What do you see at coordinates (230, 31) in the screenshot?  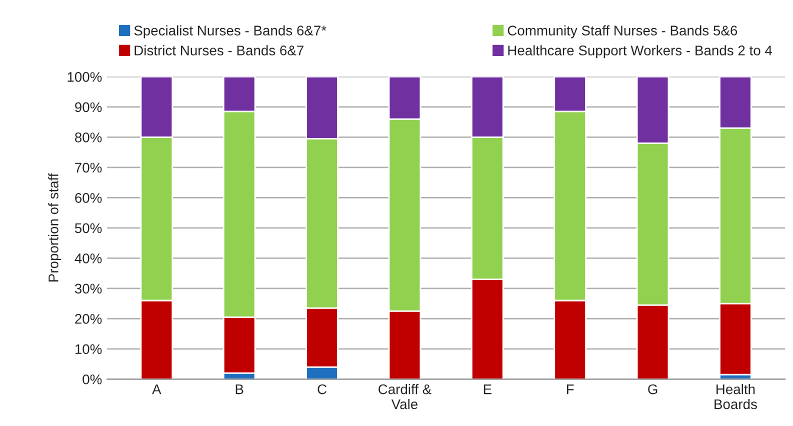 I see `legend-label: Specialist Nurses - Bands 6&7*` at bounding box center [230, 31].